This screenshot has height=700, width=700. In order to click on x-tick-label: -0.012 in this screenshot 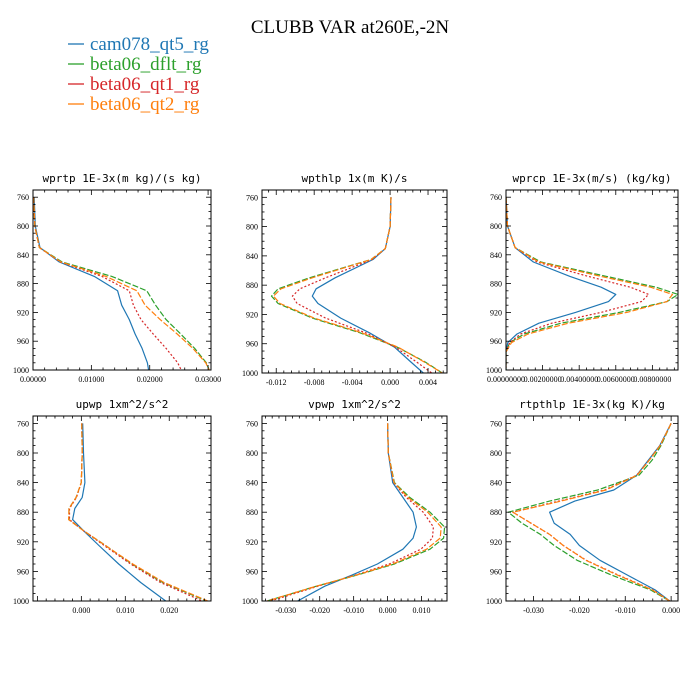, I will do `click(276, 382)`.